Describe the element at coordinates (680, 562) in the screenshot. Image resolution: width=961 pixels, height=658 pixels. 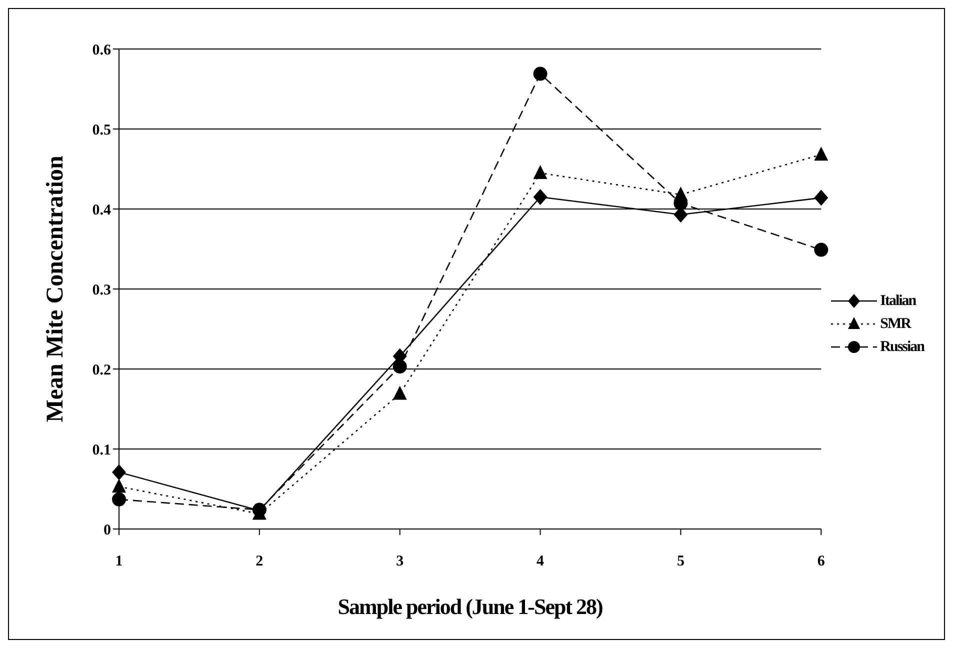
I see `x-tick-label: 5` at that location.